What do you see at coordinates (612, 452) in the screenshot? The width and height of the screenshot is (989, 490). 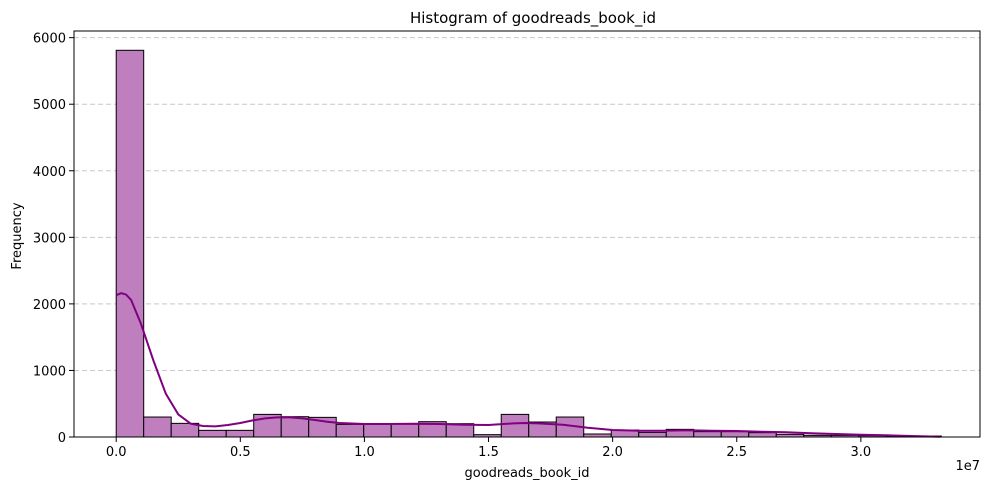 I see `x-tick-label: 2.0` at bounding box center [612, 452].